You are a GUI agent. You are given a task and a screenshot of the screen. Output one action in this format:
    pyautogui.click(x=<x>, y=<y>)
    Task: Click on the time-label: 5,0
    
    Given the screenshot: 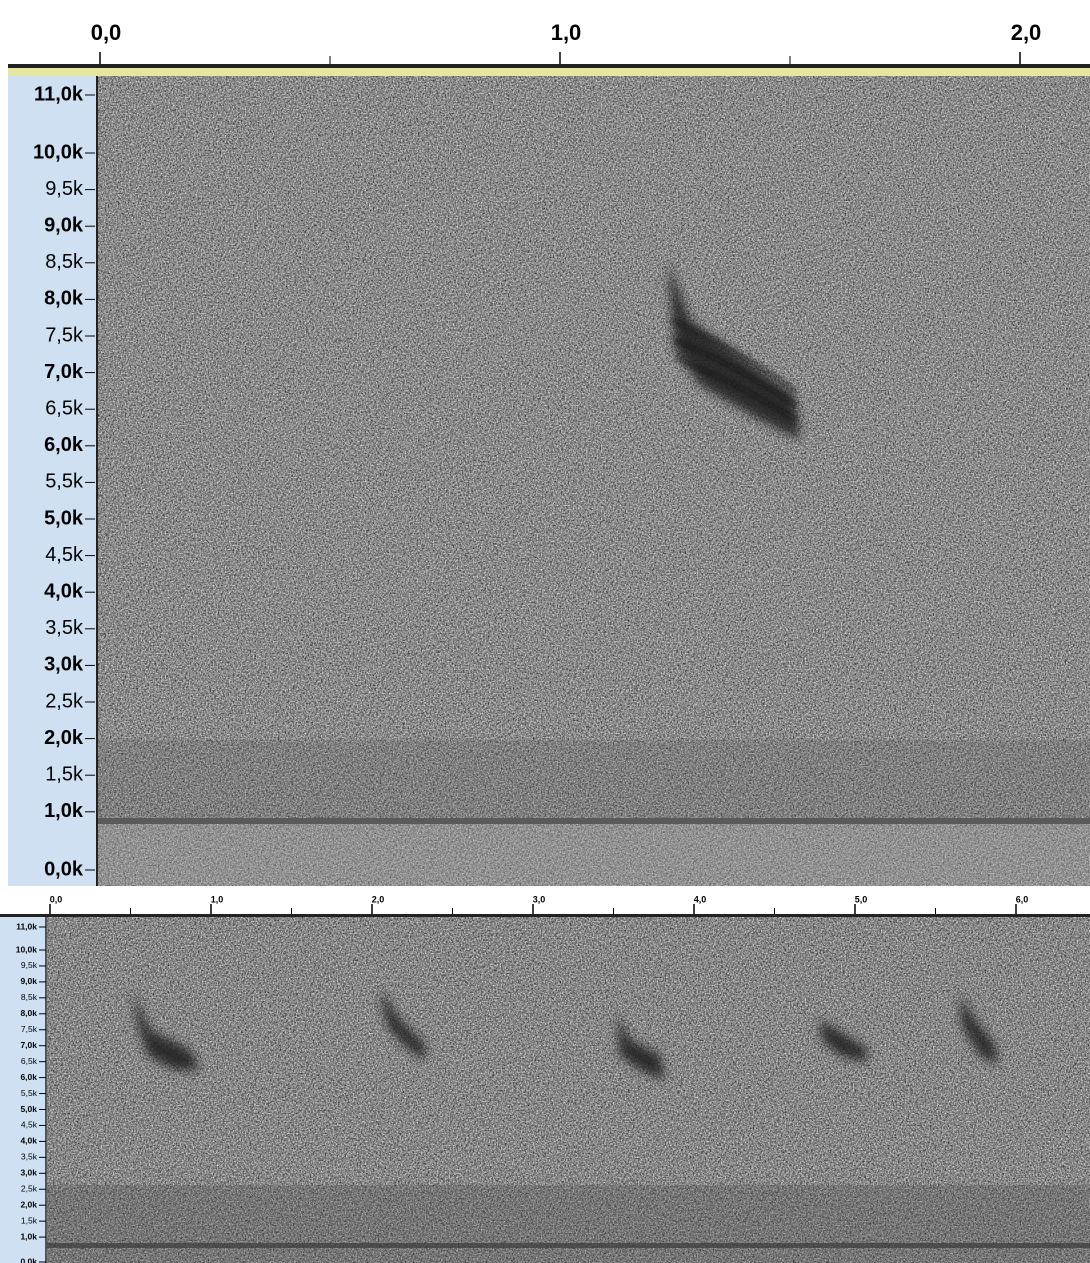 What is the action you would take?
    pyautogui.click(x=861, y=899)
    